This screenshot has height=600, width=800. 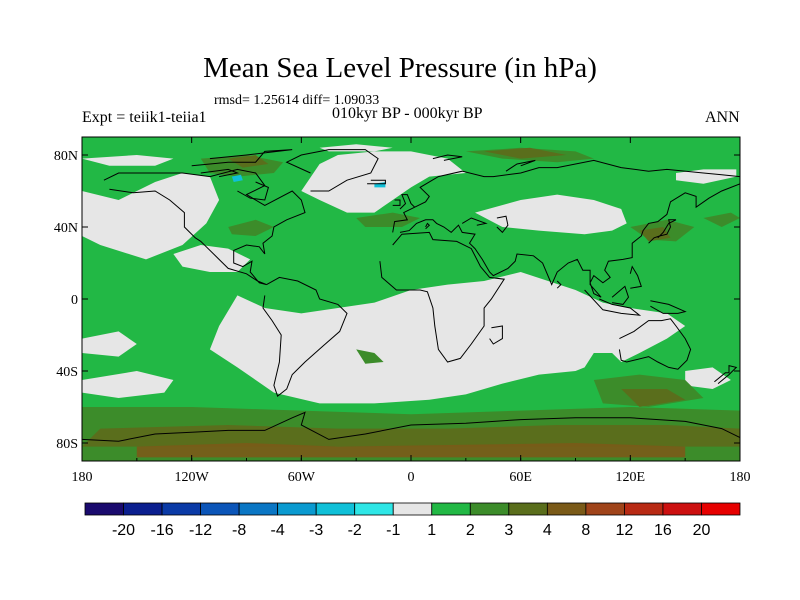 What do you see at coordinates (407, 113) in the screenshot?
I see `period-label: 010kyr BP - 000kyr BP` at bounding box center [407, 113].